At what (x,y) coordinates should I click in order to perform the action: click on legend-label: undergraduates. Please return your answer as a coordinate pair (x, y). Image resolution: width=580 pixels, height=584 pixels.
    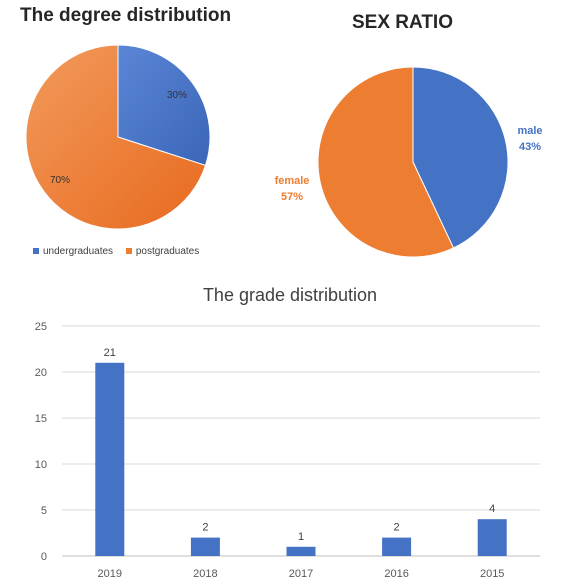
    Looking at the image, I should click on (78, 251).